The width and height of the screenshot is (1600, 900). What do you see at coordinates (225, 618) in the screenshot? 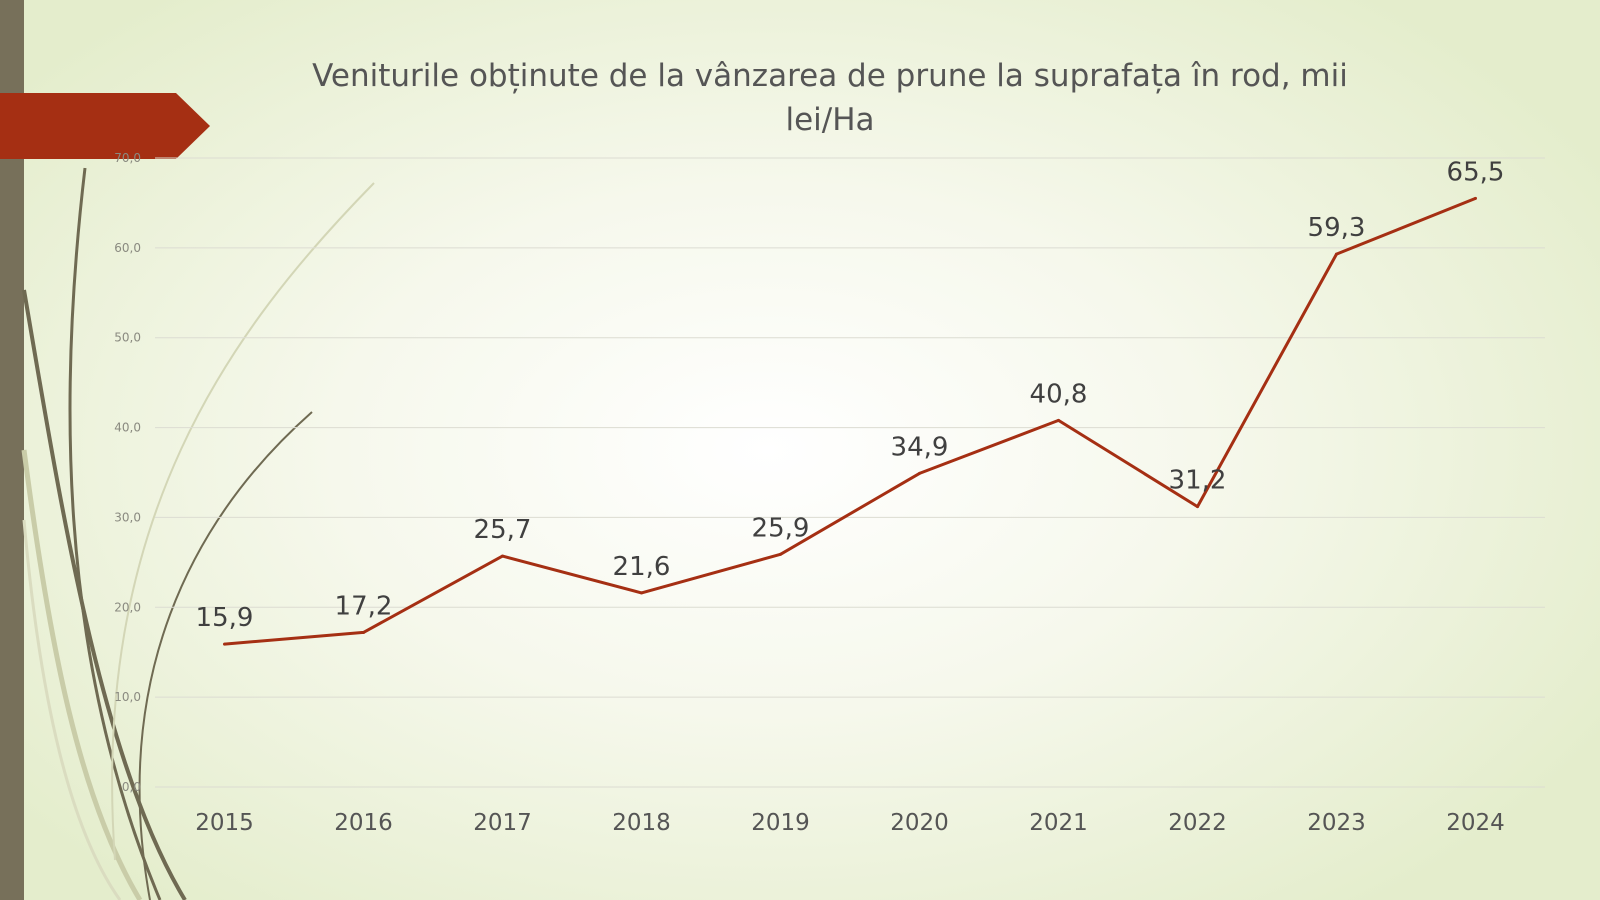
I see `data-label: 15,9` at bounding box center [225, 618].